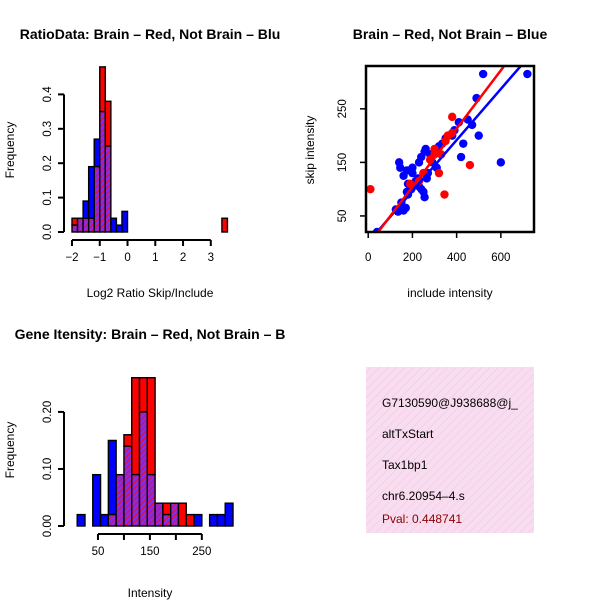 This screenshot has height=600, width=600. I want to click on x-tick-label: −1, so click(99, 258).